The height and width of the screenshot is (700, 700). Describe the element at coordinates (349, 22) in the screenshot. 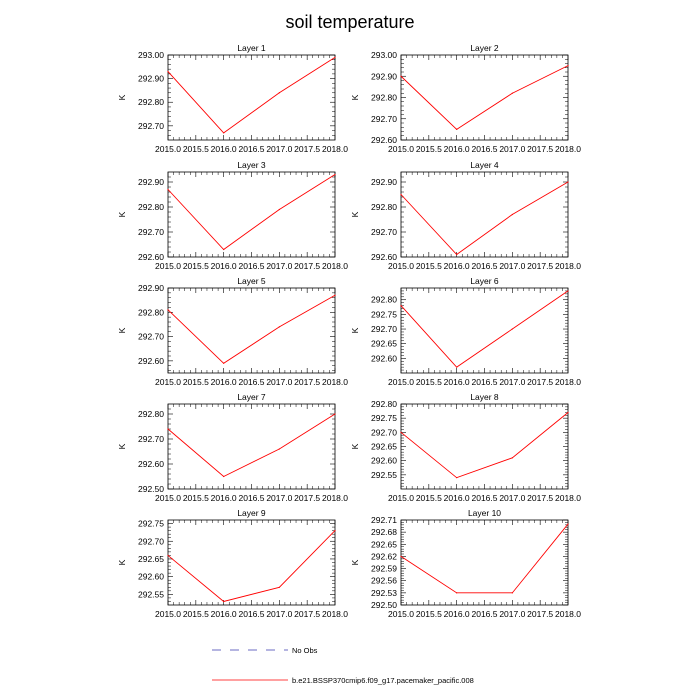

I see `chart-title: soil temperature` at that location.